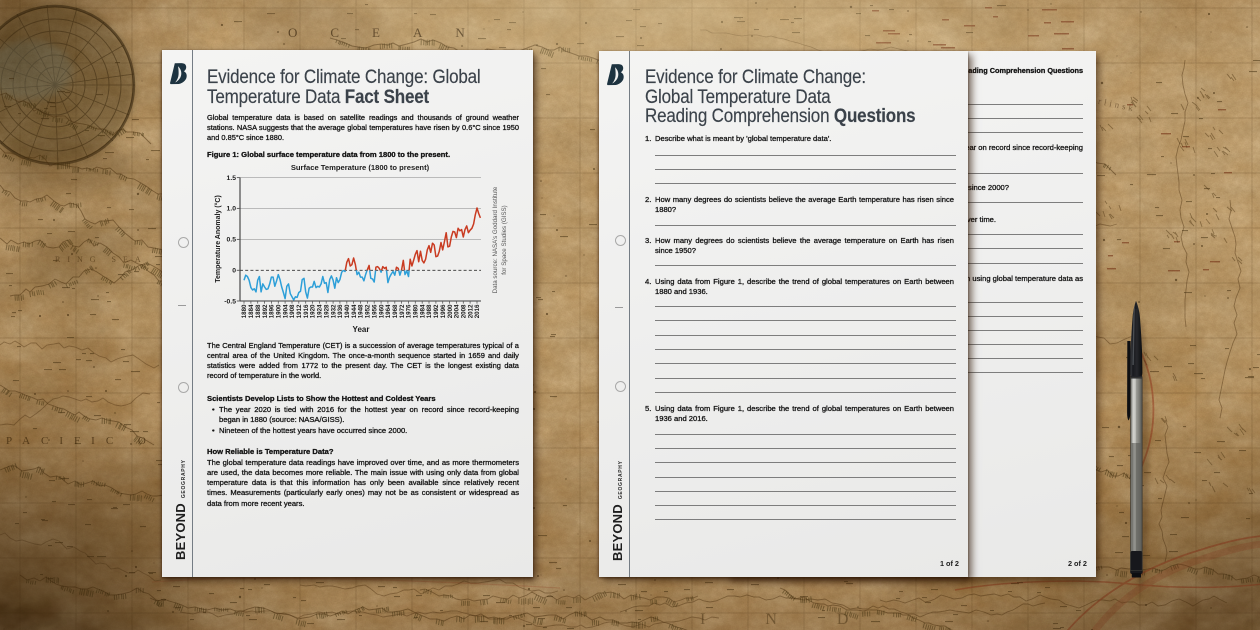  I want to click on svg-text: 1972, so click(402, 311).